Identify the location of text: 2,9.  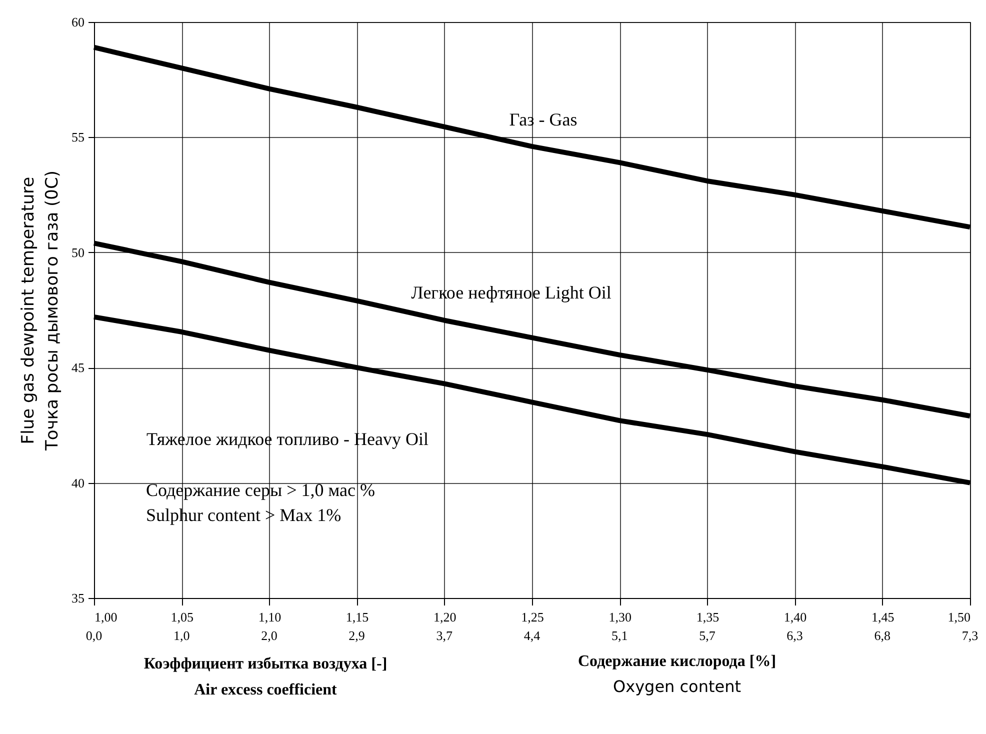
(356, 635).